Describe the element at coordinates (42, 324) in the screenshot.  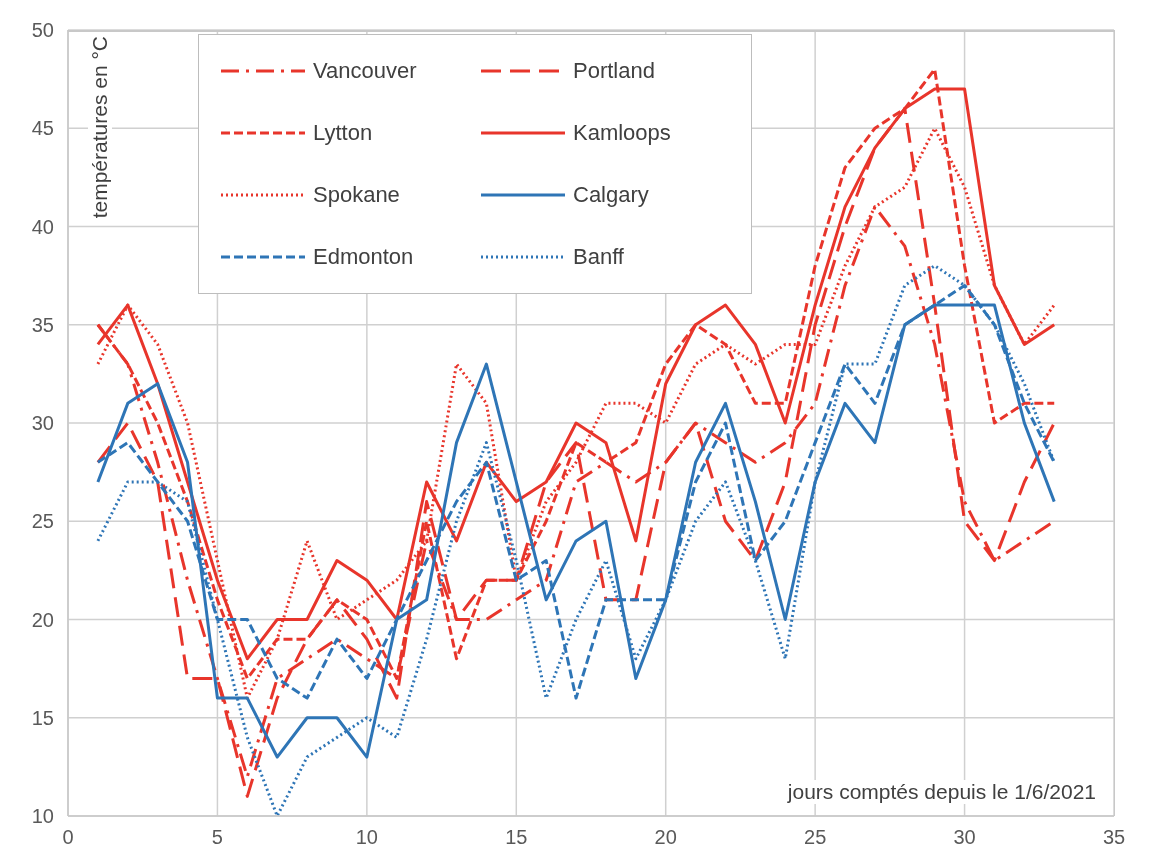
I see `y-tick-label: 35` at that location.